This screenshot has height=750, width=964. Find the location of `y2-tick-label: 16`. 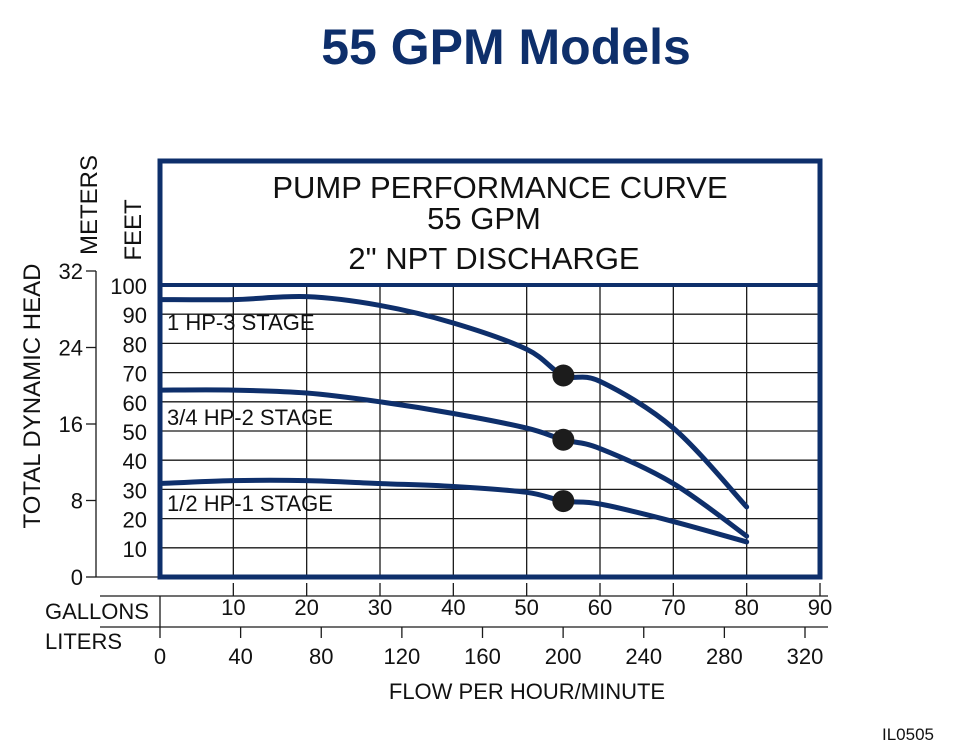

y2-tick-label: 16 is located at coordinates (71, 424).